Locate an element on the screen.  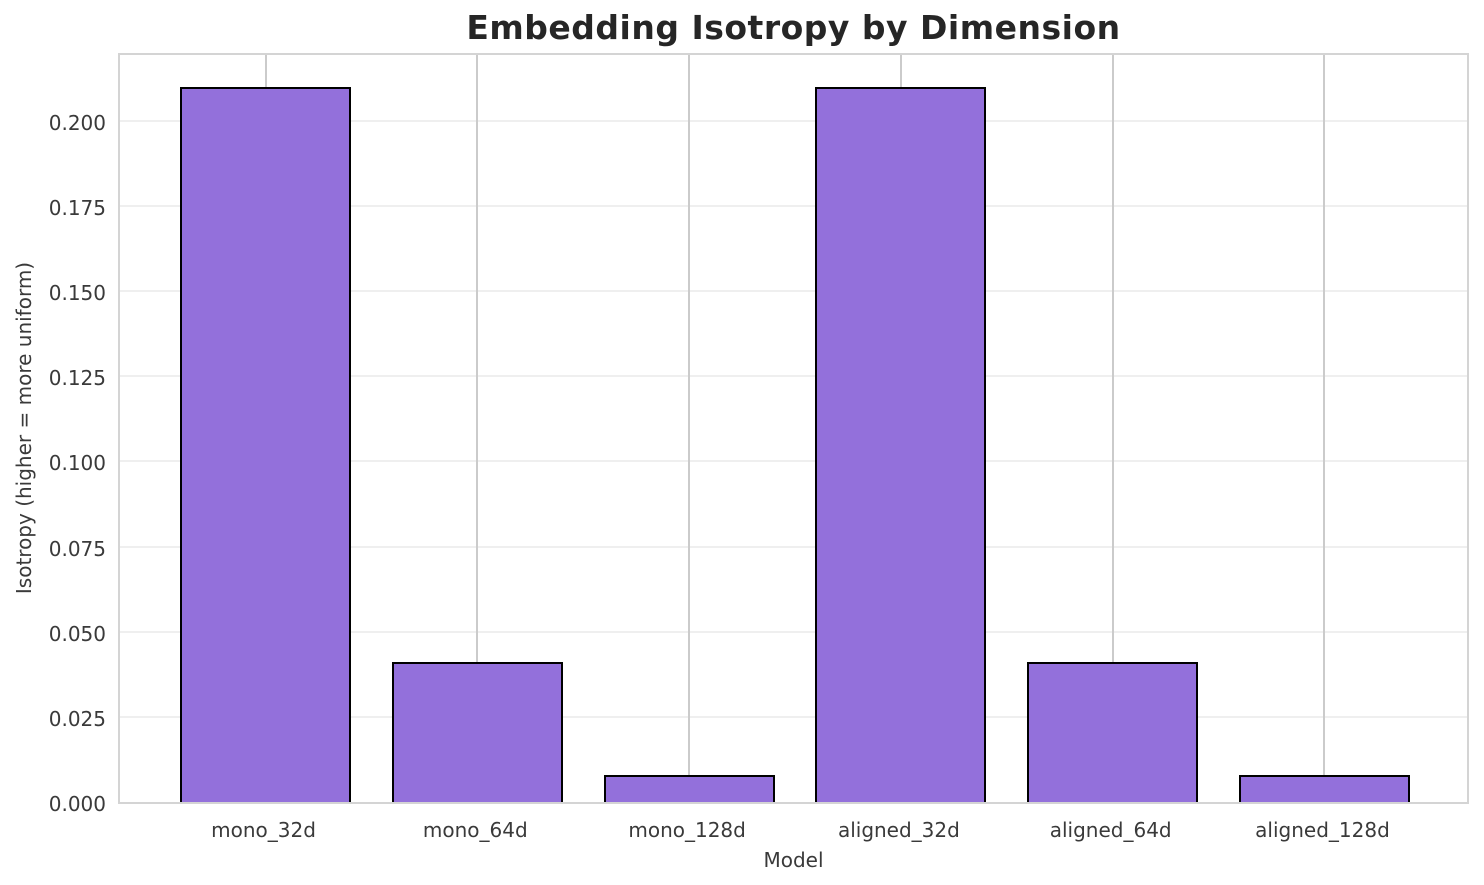
bar-aligned_64d is located at coordinates (1113, 732).